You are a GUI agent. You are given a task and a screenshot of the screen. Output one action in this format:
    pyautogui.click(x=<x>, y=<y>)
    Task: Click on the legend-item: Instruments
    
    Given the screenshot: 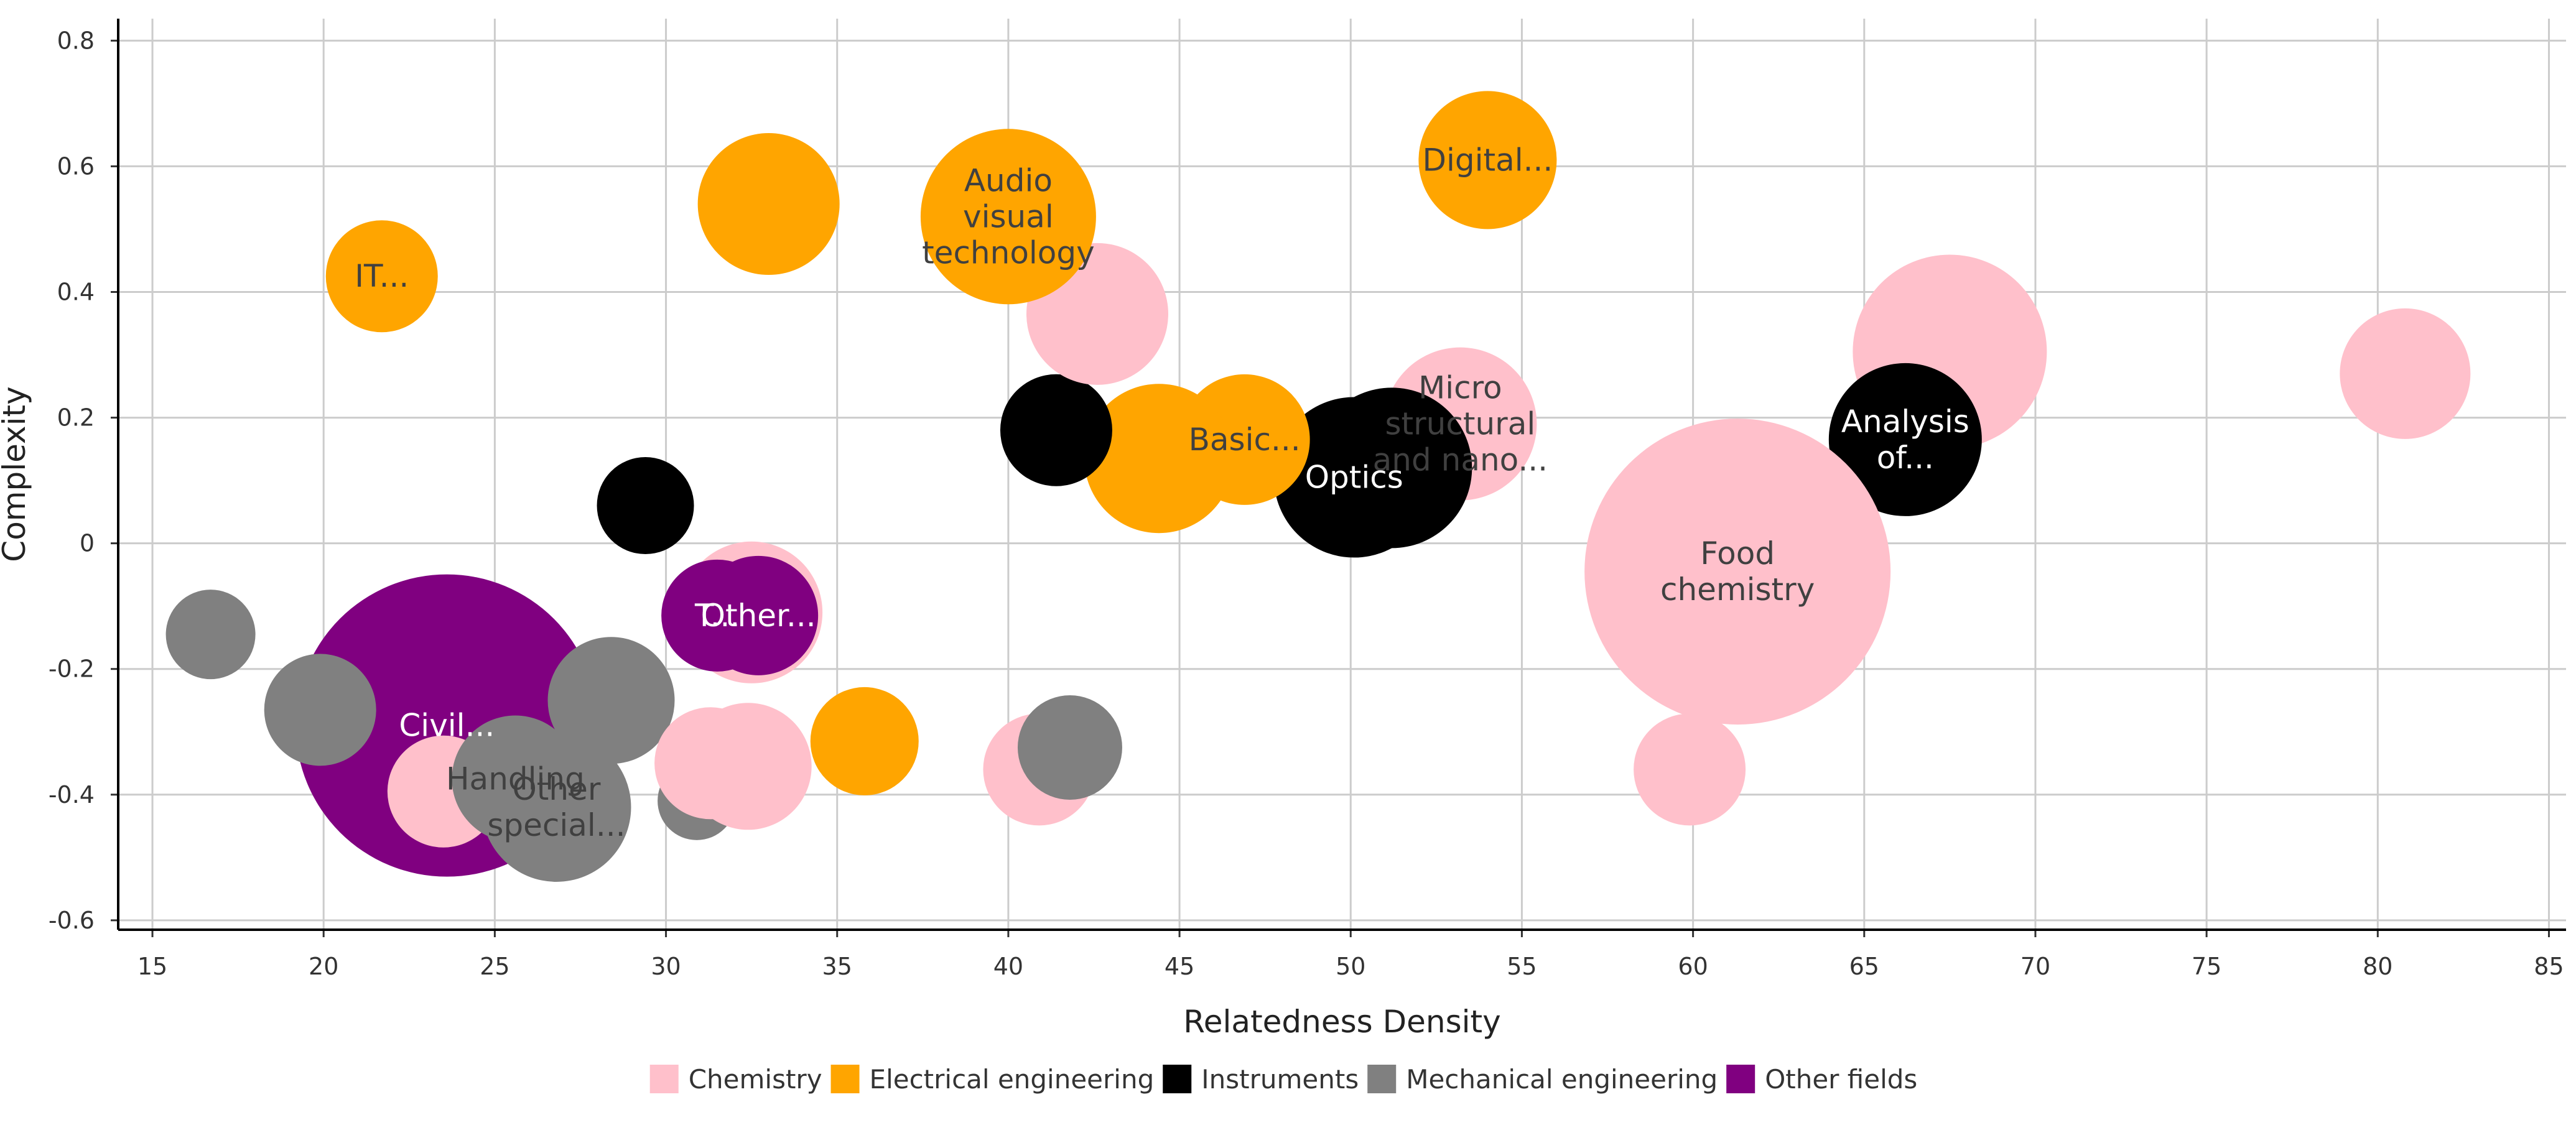 What is the action you would take?
    pyautogui.click(x=1261, y=1079)
    